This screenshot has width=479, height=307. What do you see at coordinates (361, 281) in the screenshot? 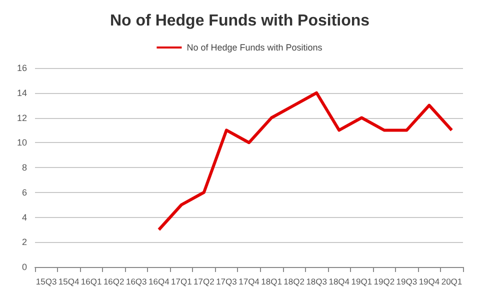
I see `x-tick-label: 19Q1` at bounding box center [361, 281].